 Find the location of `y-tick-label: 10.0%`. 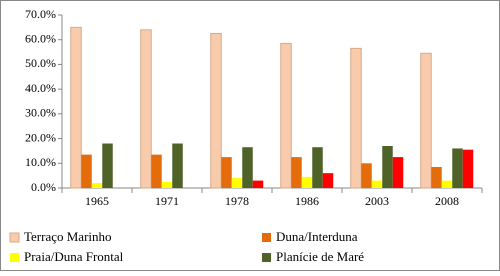

y-tick-label: 10.0% is located at coordinates (40, 162).